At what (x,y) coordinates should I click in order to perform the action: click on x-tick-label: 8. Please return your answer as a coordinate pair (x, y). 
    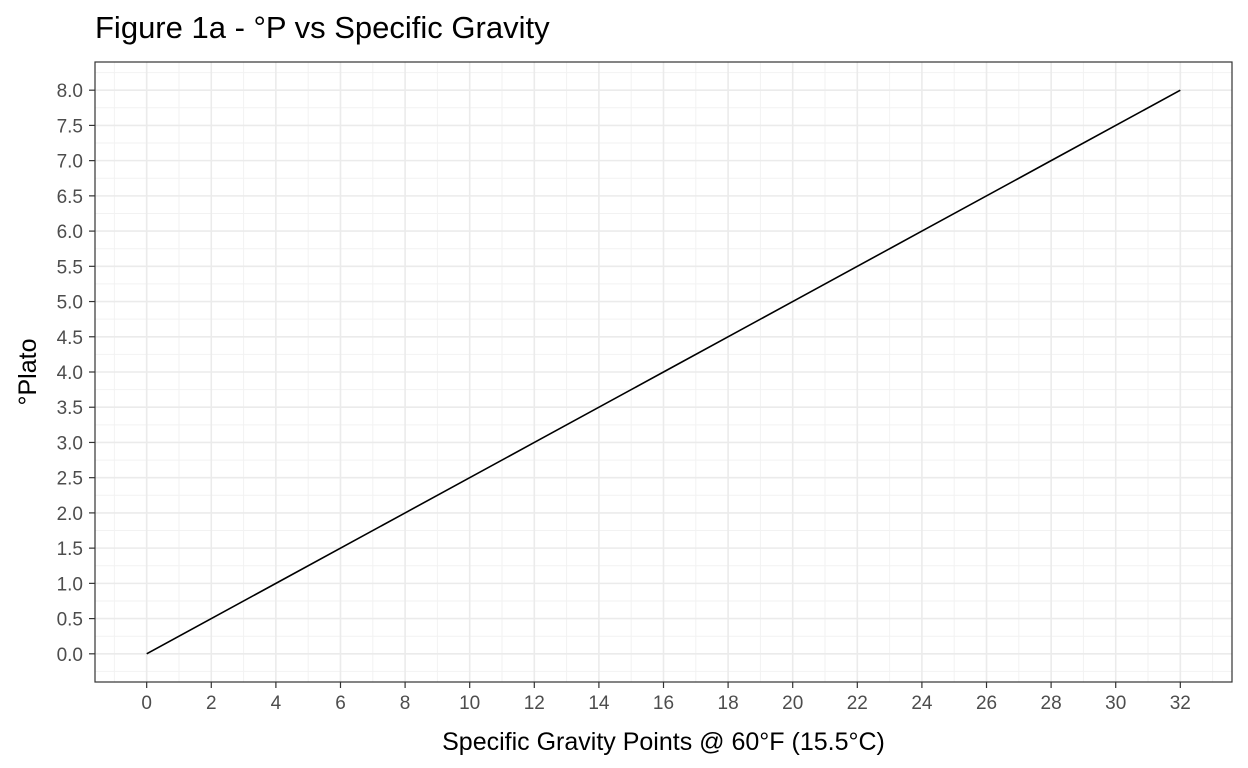
    Looking at the image, I should click on (405, 703).